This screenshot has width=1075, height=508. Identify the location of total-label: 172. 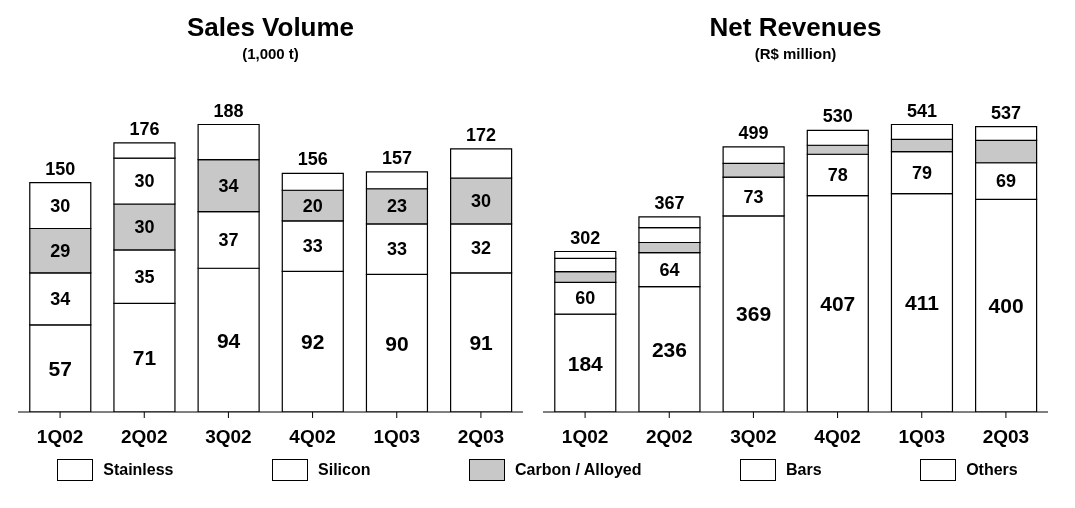
(481, 134).